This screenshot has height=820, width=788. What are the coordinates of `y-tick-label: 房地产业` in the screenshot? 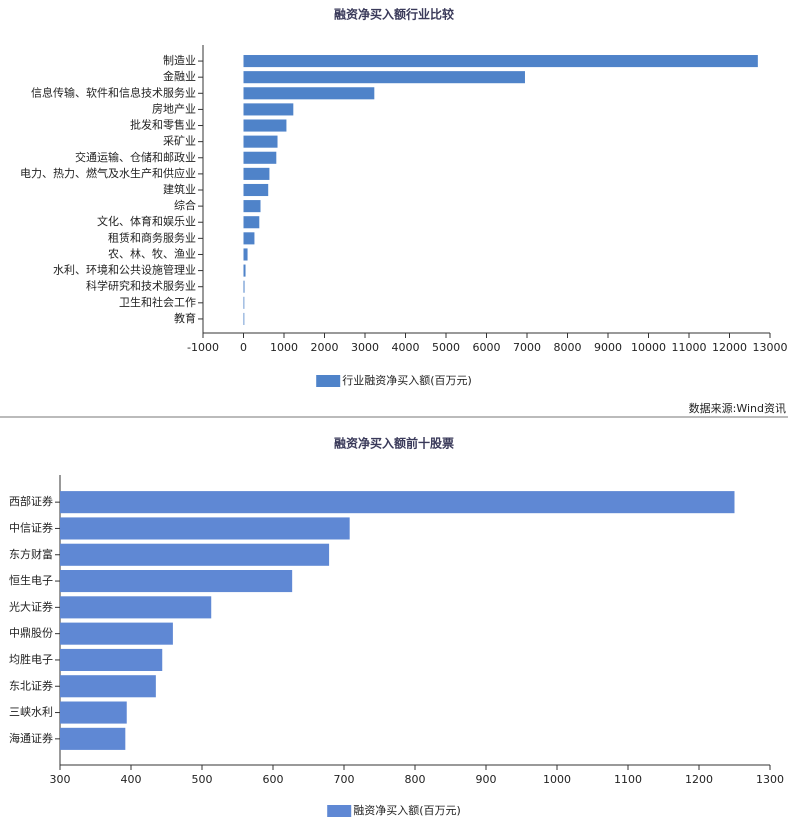 It's located at (174, 108).